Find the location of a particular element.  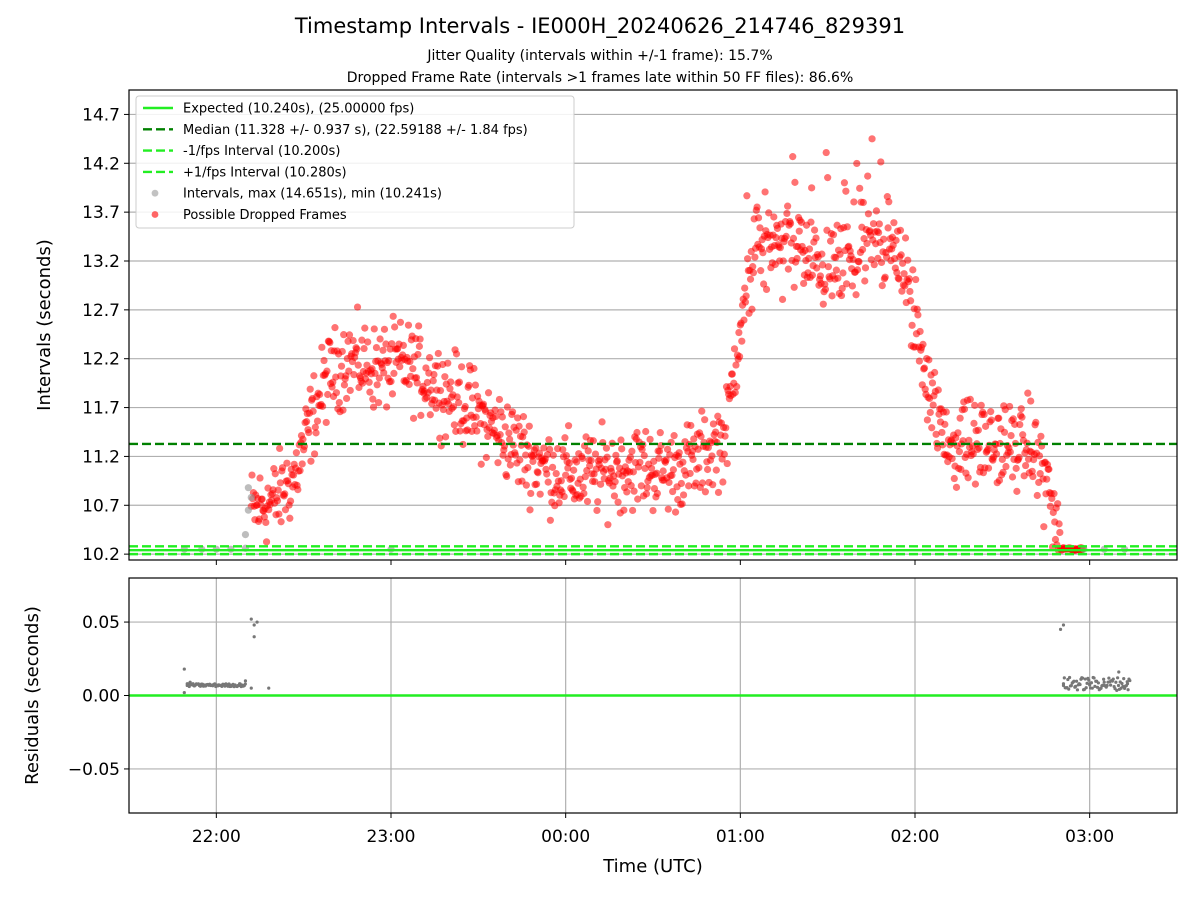

residuals-points is located at coordinates (657, 656).